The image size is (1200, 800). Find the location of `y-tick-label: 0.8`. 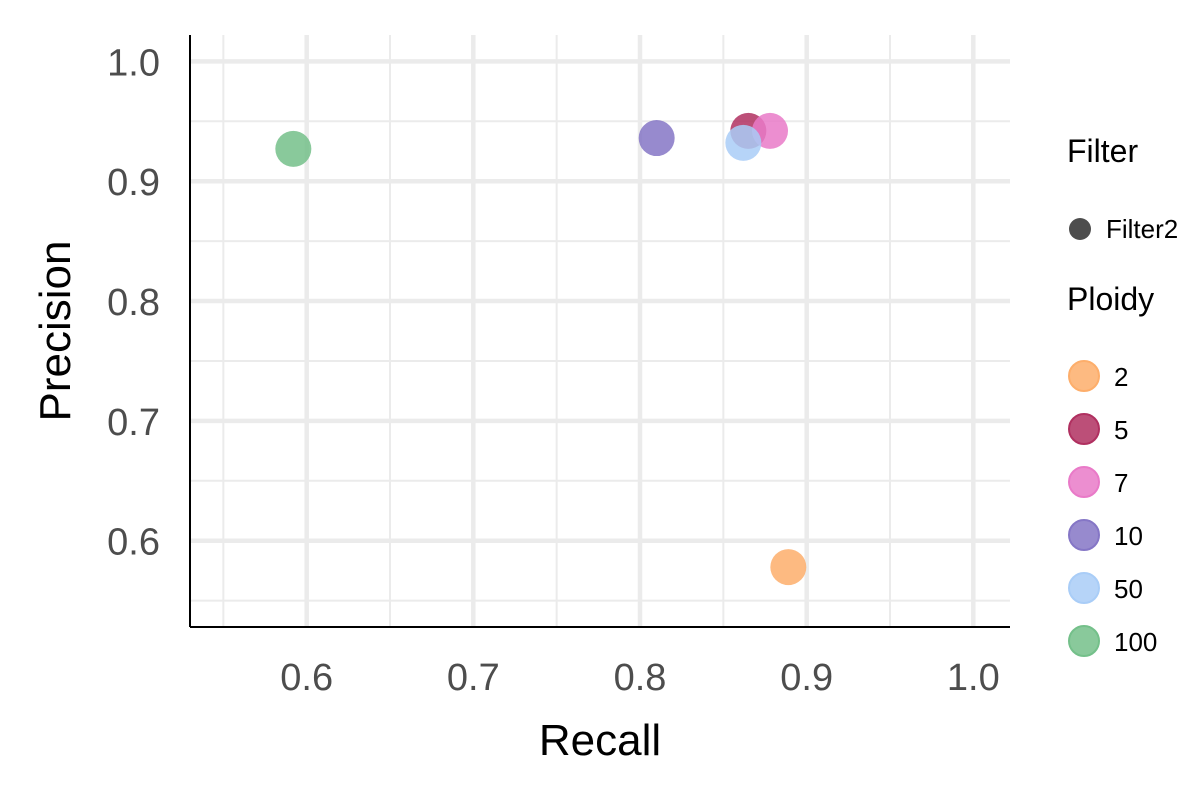

y-tick-label: 0.8 is located at coordinates (133, 303).